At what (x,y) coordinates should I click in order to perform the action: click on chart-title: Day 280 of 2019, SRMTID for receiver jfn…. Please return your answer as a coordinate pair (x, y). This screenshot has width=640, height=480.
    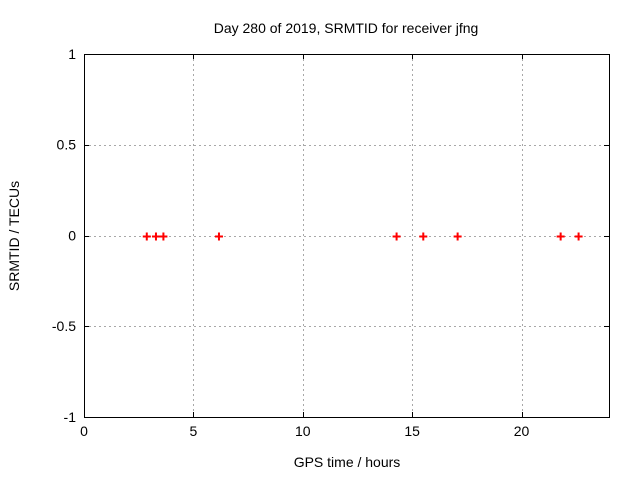
    Looking at the image, I should click on (346, 28).